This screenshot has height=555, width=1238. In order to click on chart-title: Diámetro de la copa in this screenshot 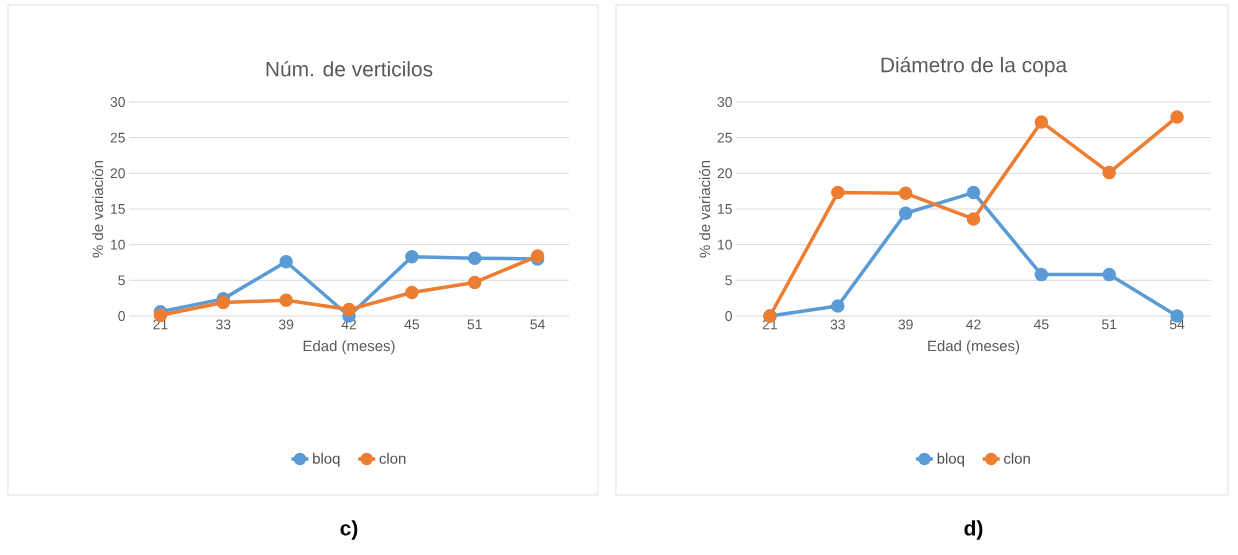, I will do `click(974, 66)`.